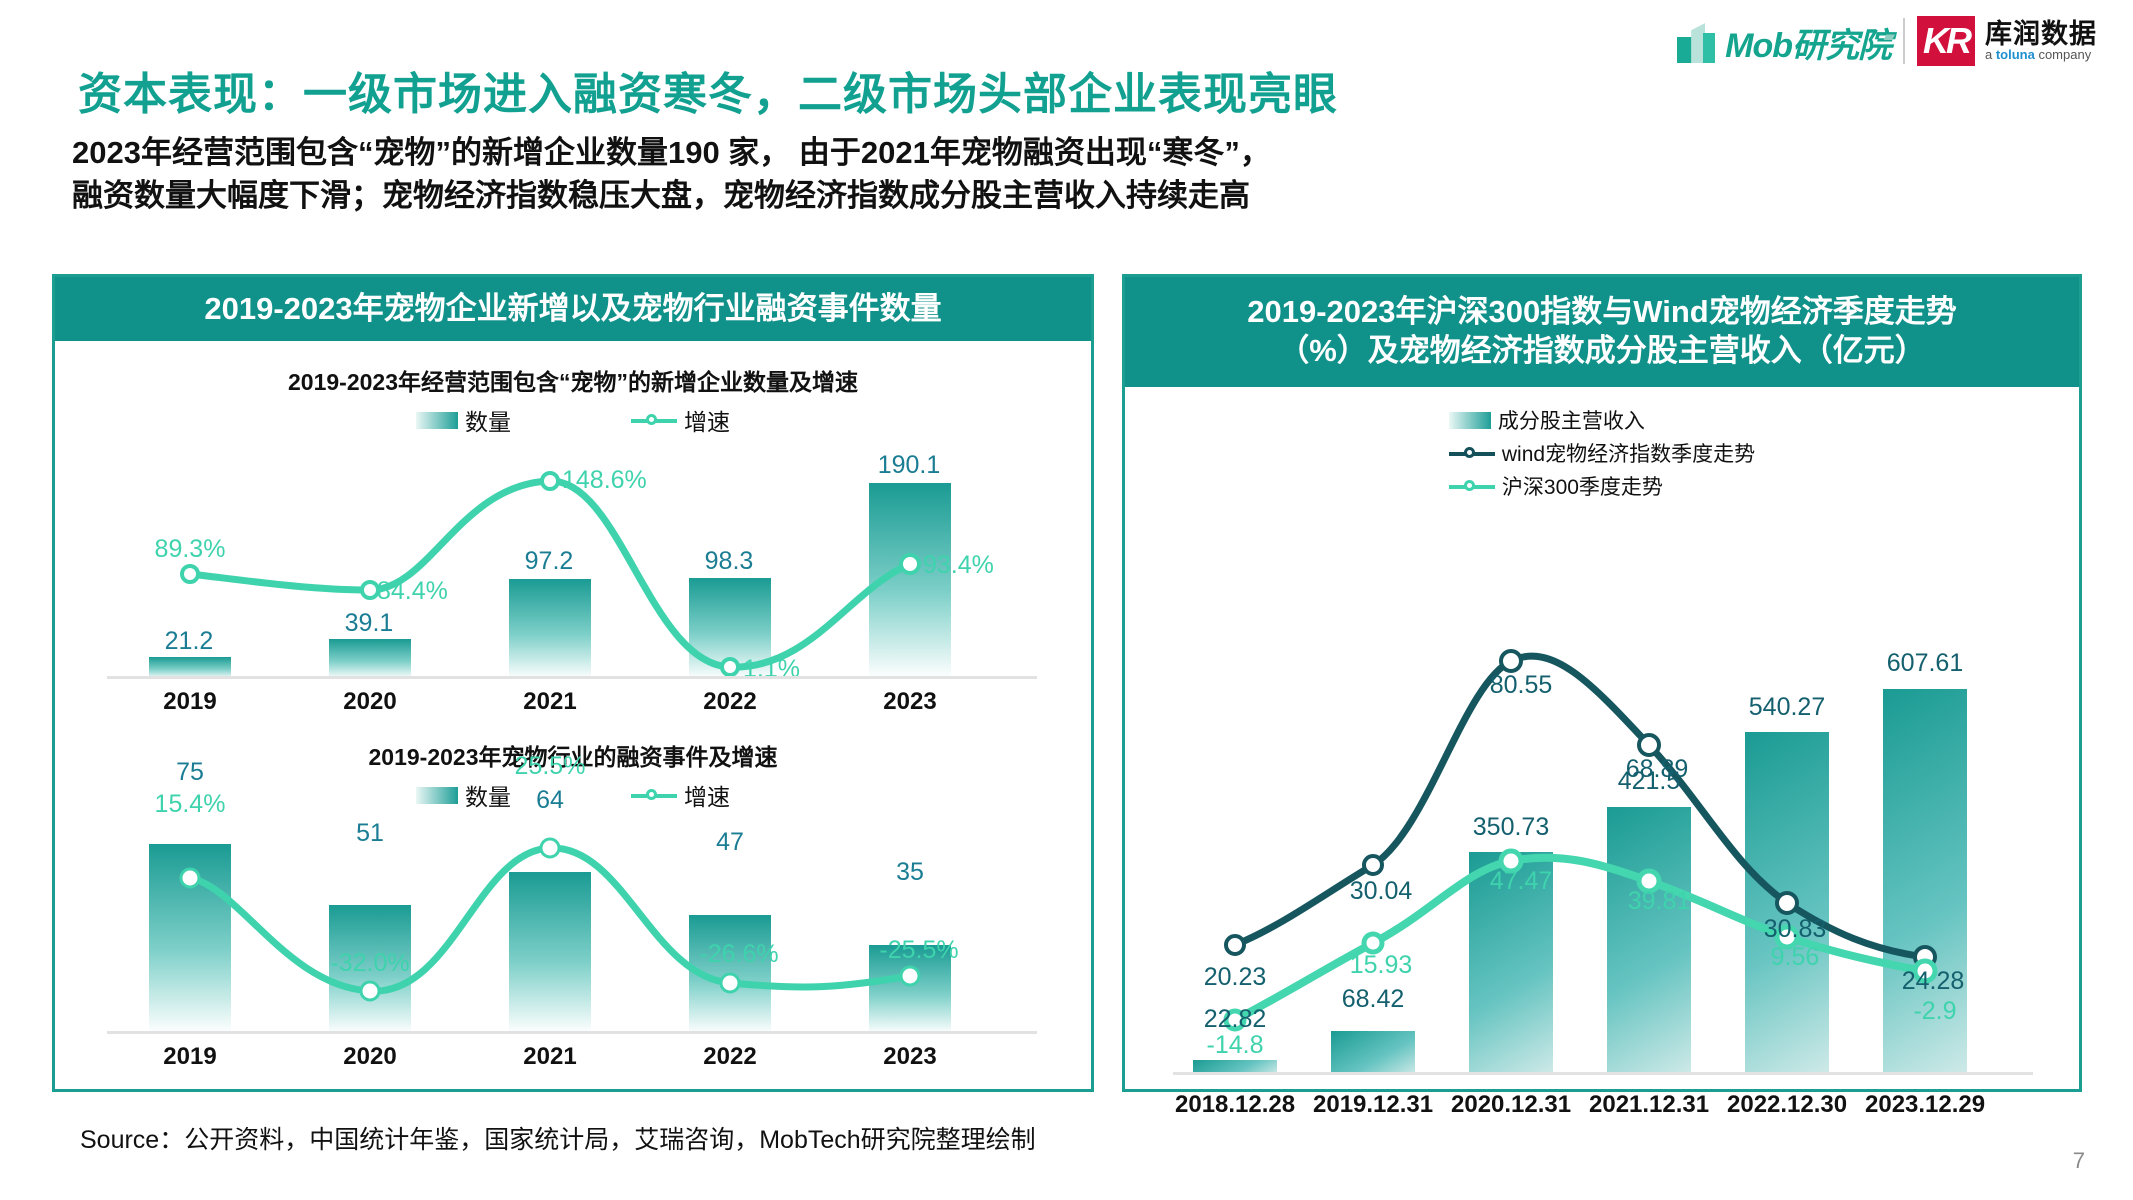 This screenshot has width=2133, height=1200. I want to click on chart2-xlabel-2022: 2022, so click(730, 1056).